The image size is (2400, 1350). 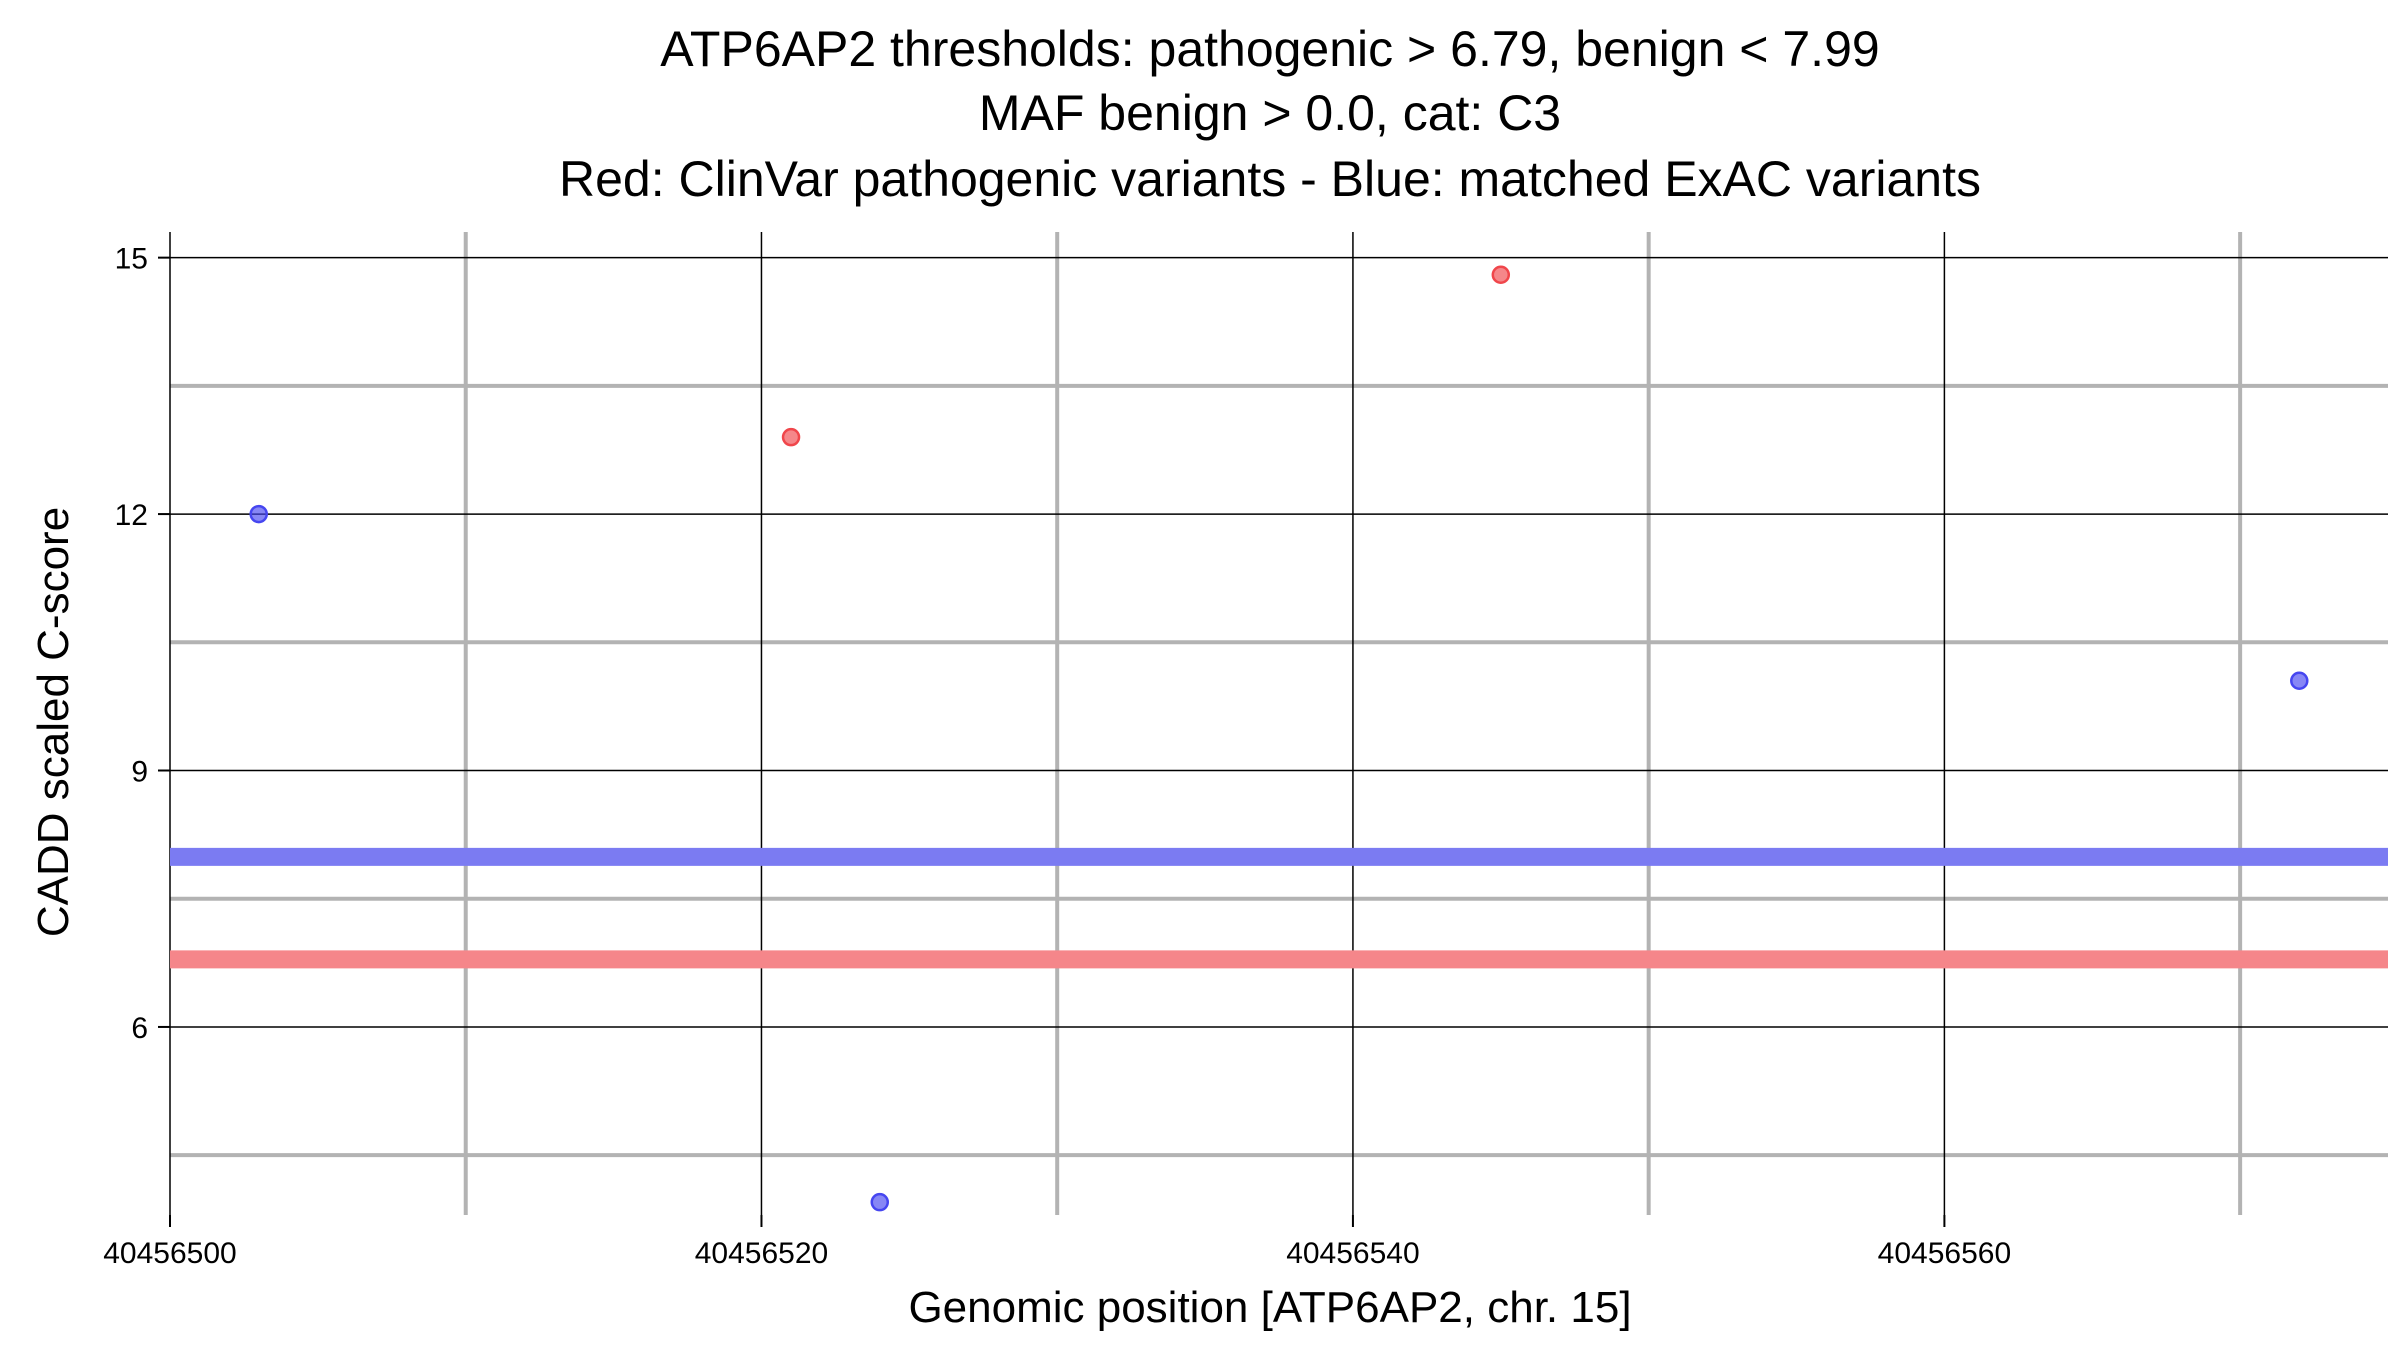 What do you see at coordinates (131, 515) in the screenshot?
I see `y-tick-label: 12` at bounding box center [131, 515].